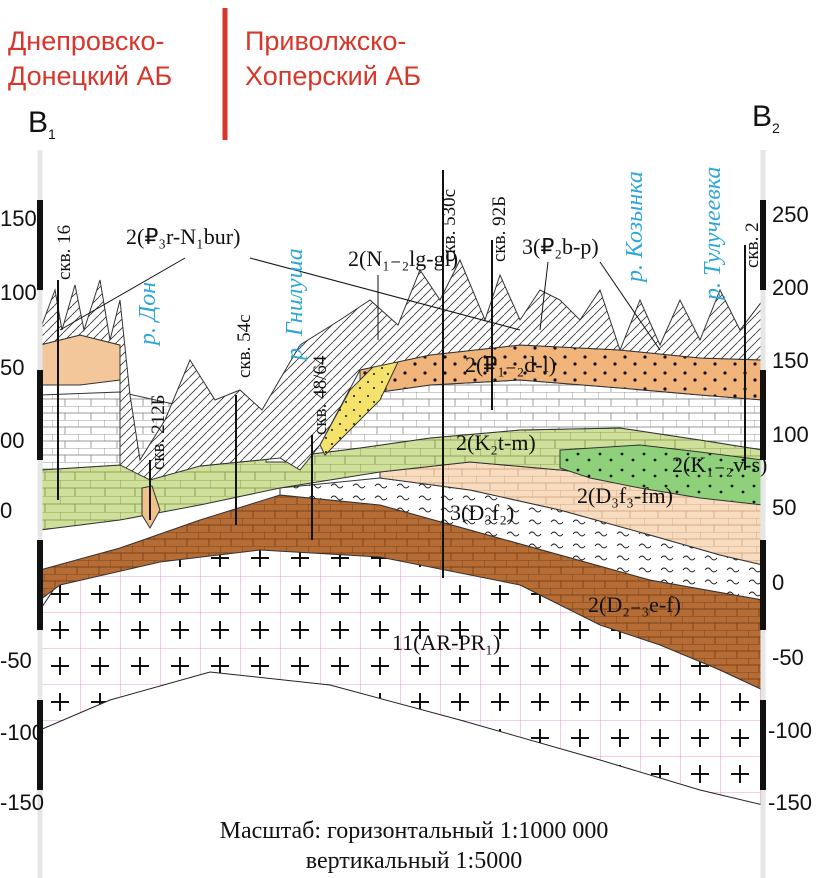 Image resolution: width=828 pixels, height=878 pixels. I want to click on river-label-kozynka: р. Козынка, so click(635, 227).